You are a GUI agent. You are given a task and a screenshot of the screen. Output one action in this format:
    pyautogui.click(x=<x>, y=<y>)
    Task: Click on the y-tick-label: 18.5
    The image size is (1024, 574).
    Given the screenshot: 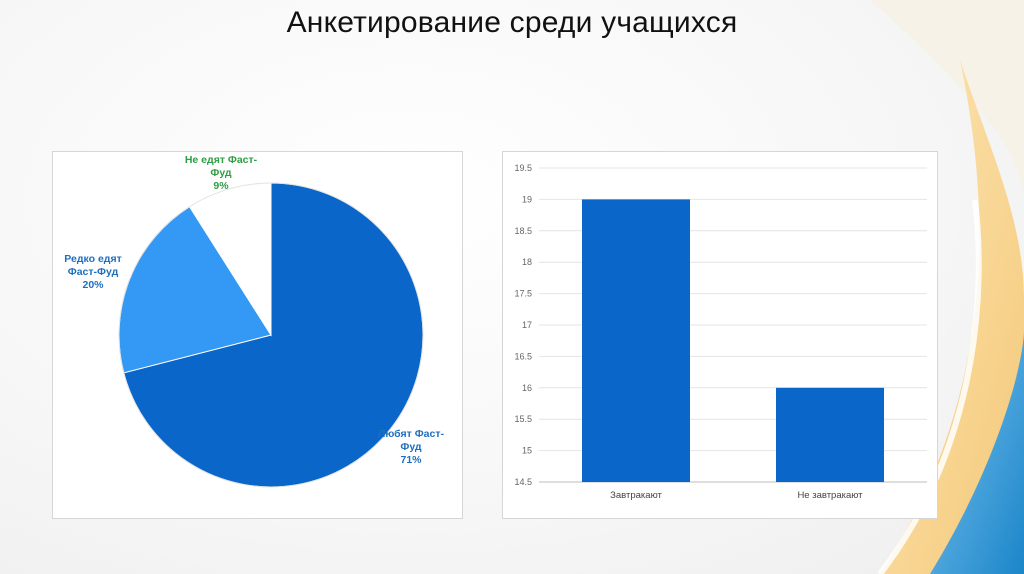 What is the action you would take?
    pyautogui.click(x=523, y=231)
    